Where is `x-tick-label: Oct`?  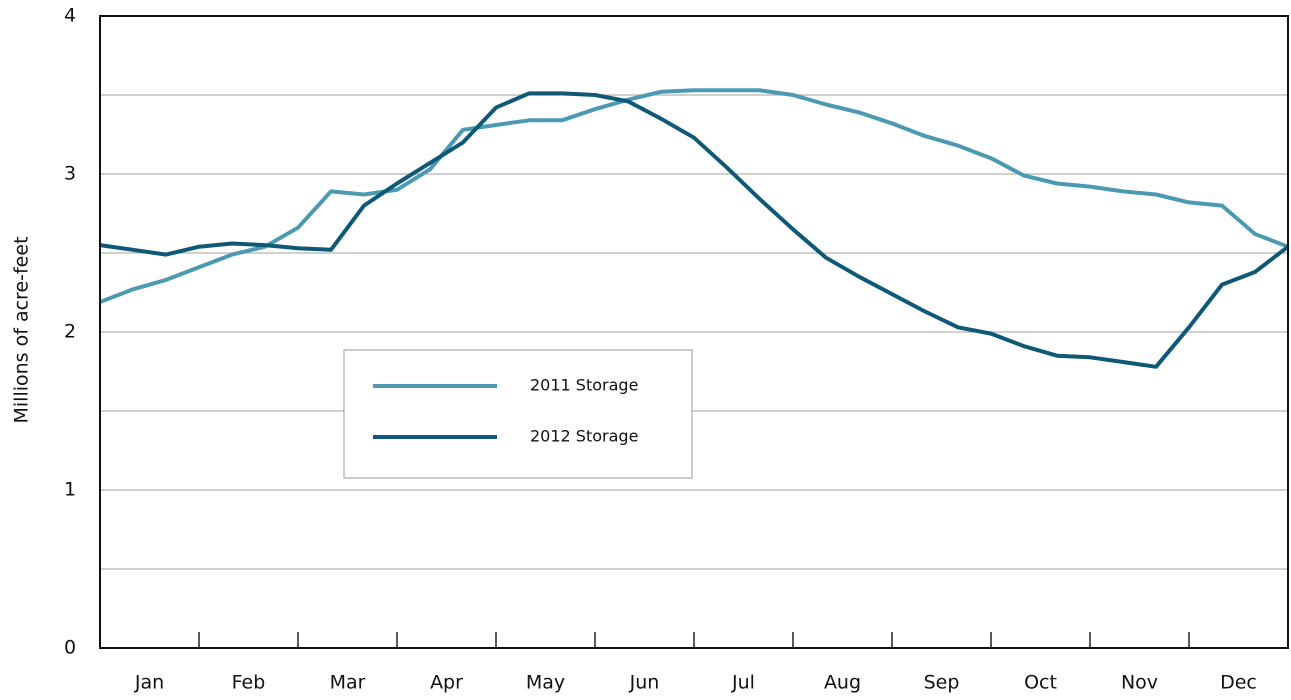
x-tick-label: Oct is located at coordinates (1040, 683).